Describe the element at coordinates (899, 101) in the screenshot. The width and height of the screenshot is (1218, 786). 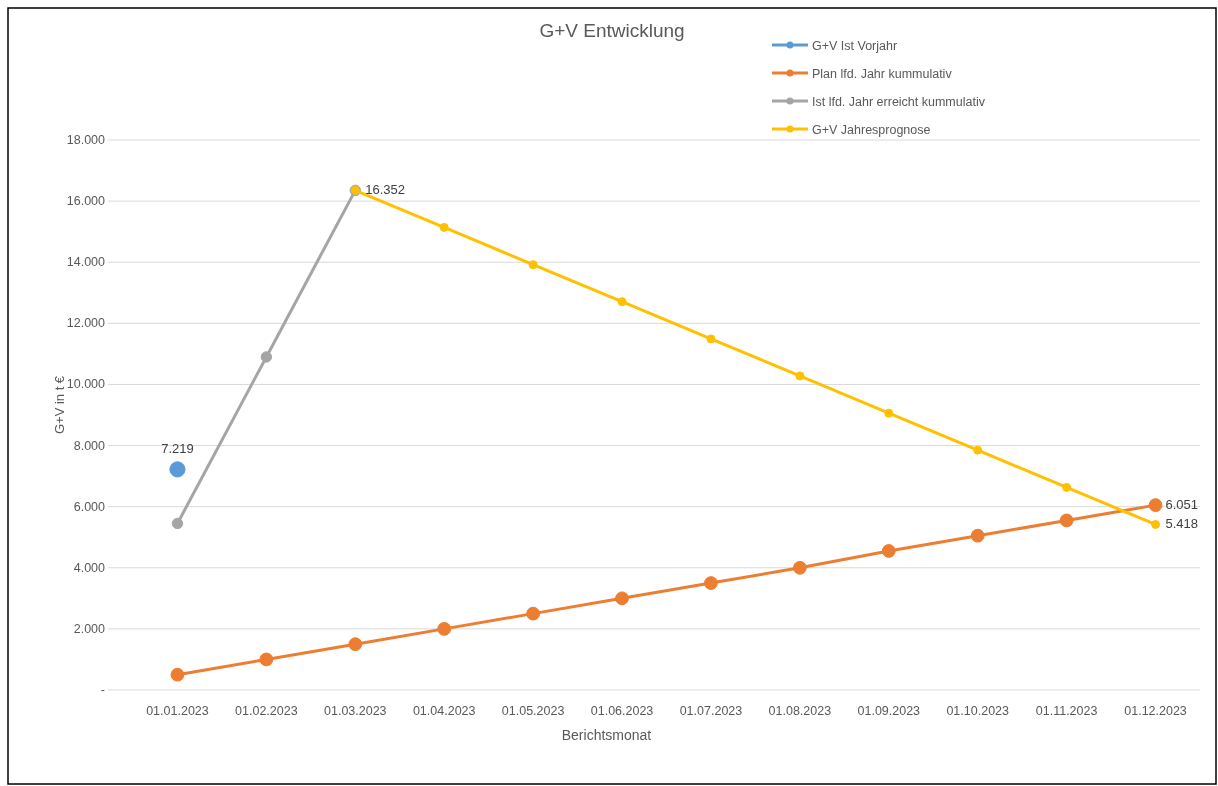
I see `legend-label: Ist lfd. Jahr erreicht kummulativ` at that location.